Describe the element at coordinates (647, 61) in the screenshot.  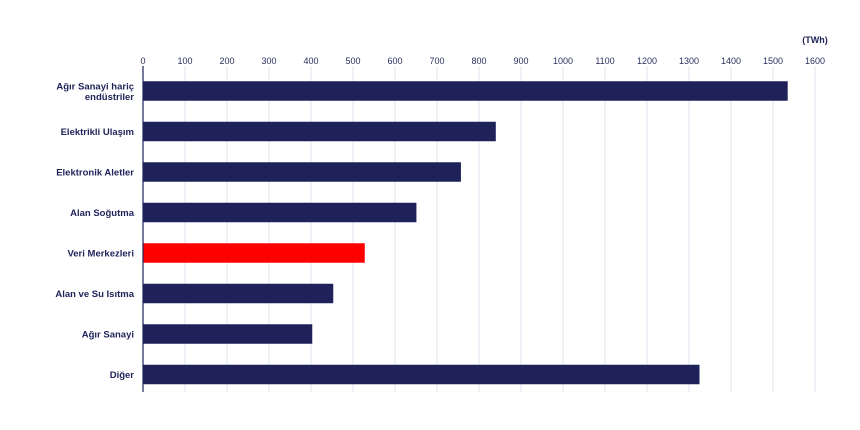
I see `x-tick-label: 1200` at that location.